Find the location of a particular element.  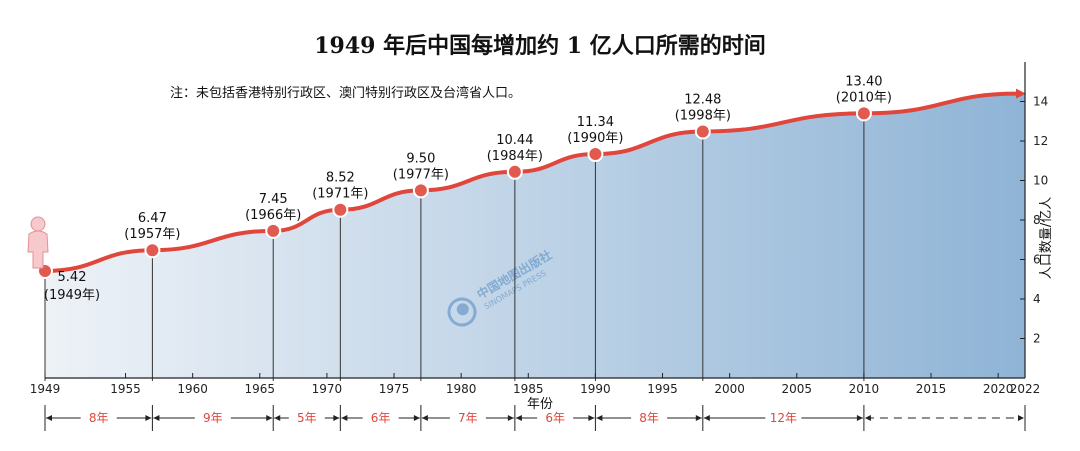

data-value-label: 10.44 is located at coordinates (514, 140).